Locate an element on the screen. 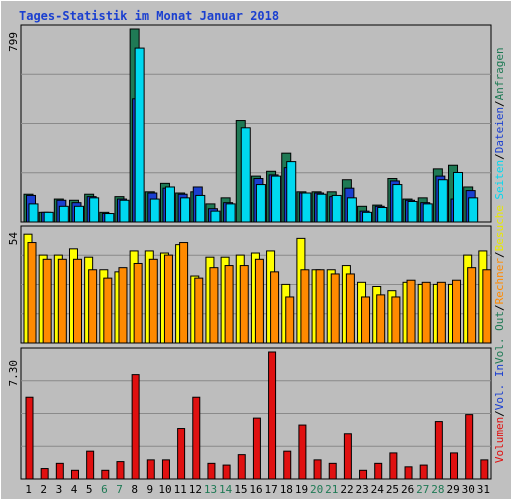 This screenshot has height=500, width=512. x-tick-label-day-24: 24 is located at coordinates (378, 489).